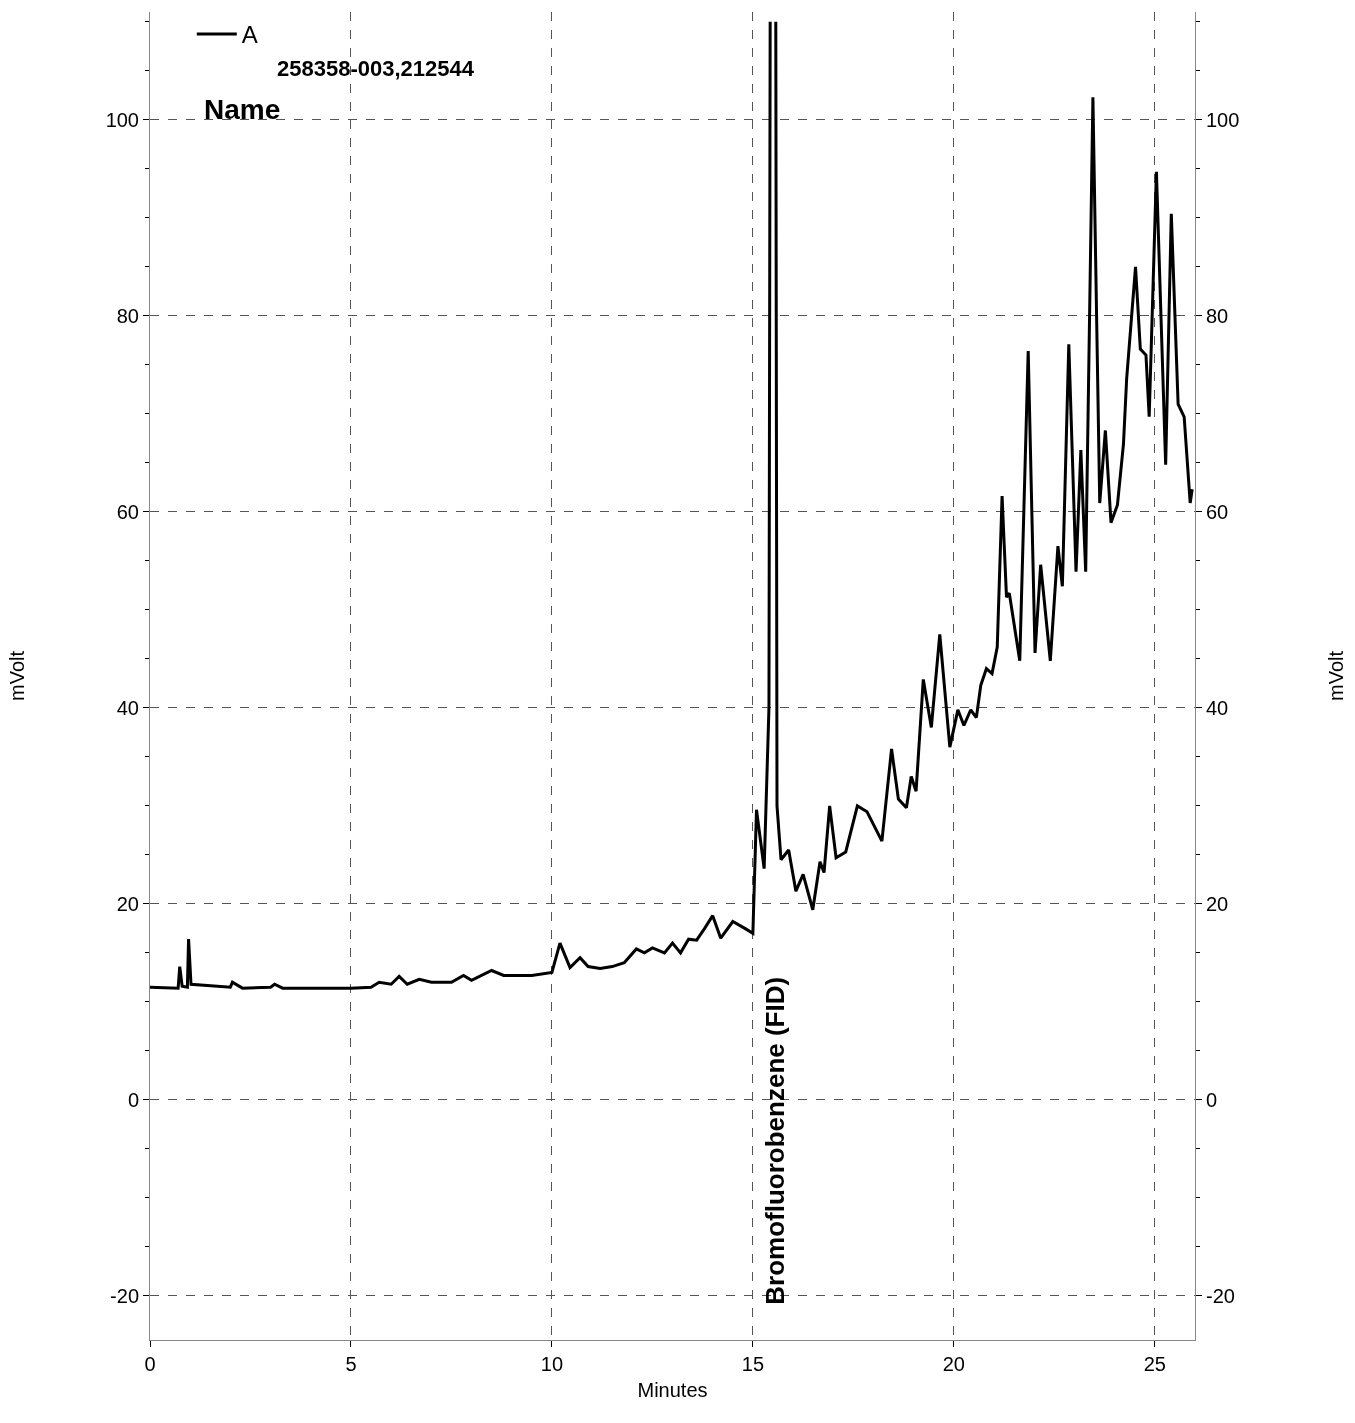  What do you see at coordinates (1217, 315) in the screenshot?
I see `y2-tick-label: 80` at bounding box center [1217, 315].